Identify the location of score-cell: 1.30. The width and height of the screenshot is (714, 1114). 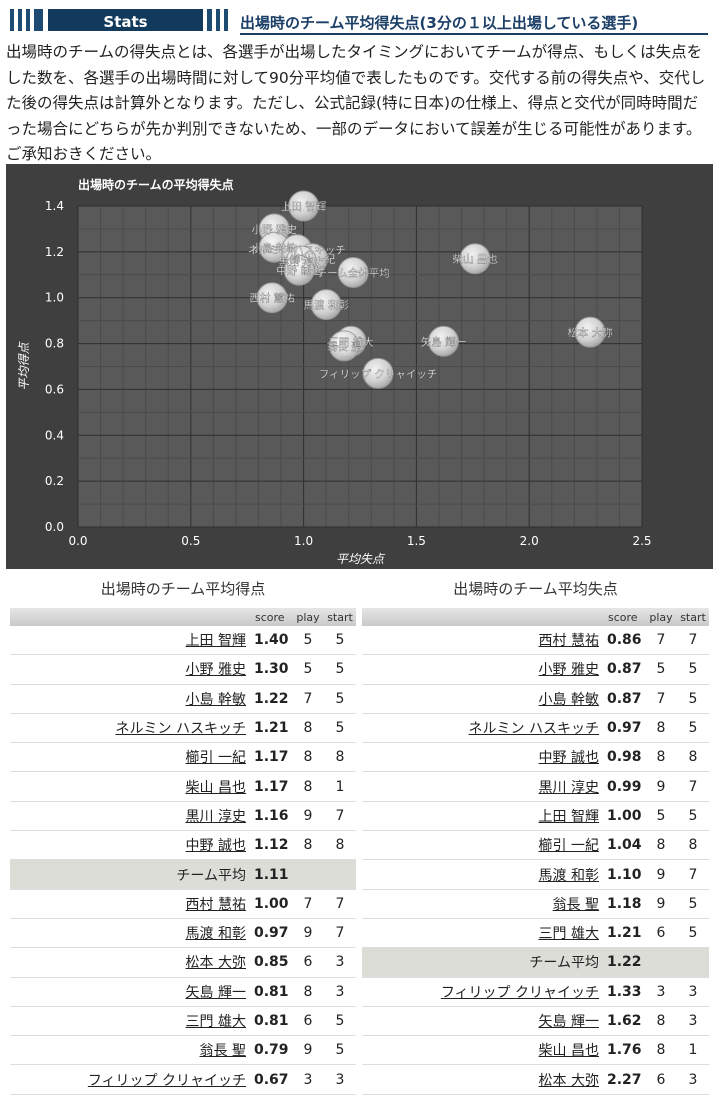
(272, 669).